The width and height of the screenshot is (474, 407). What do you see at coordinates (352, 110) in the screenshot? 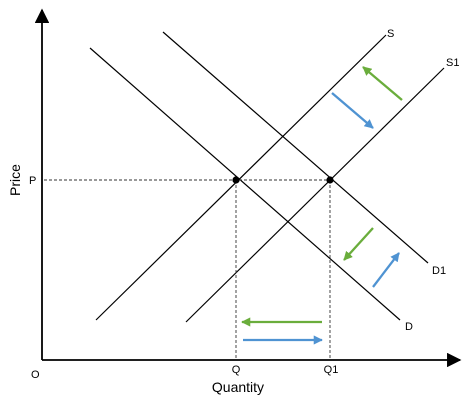
I see `blue-arrow-top` at bounding box center [352, 110].